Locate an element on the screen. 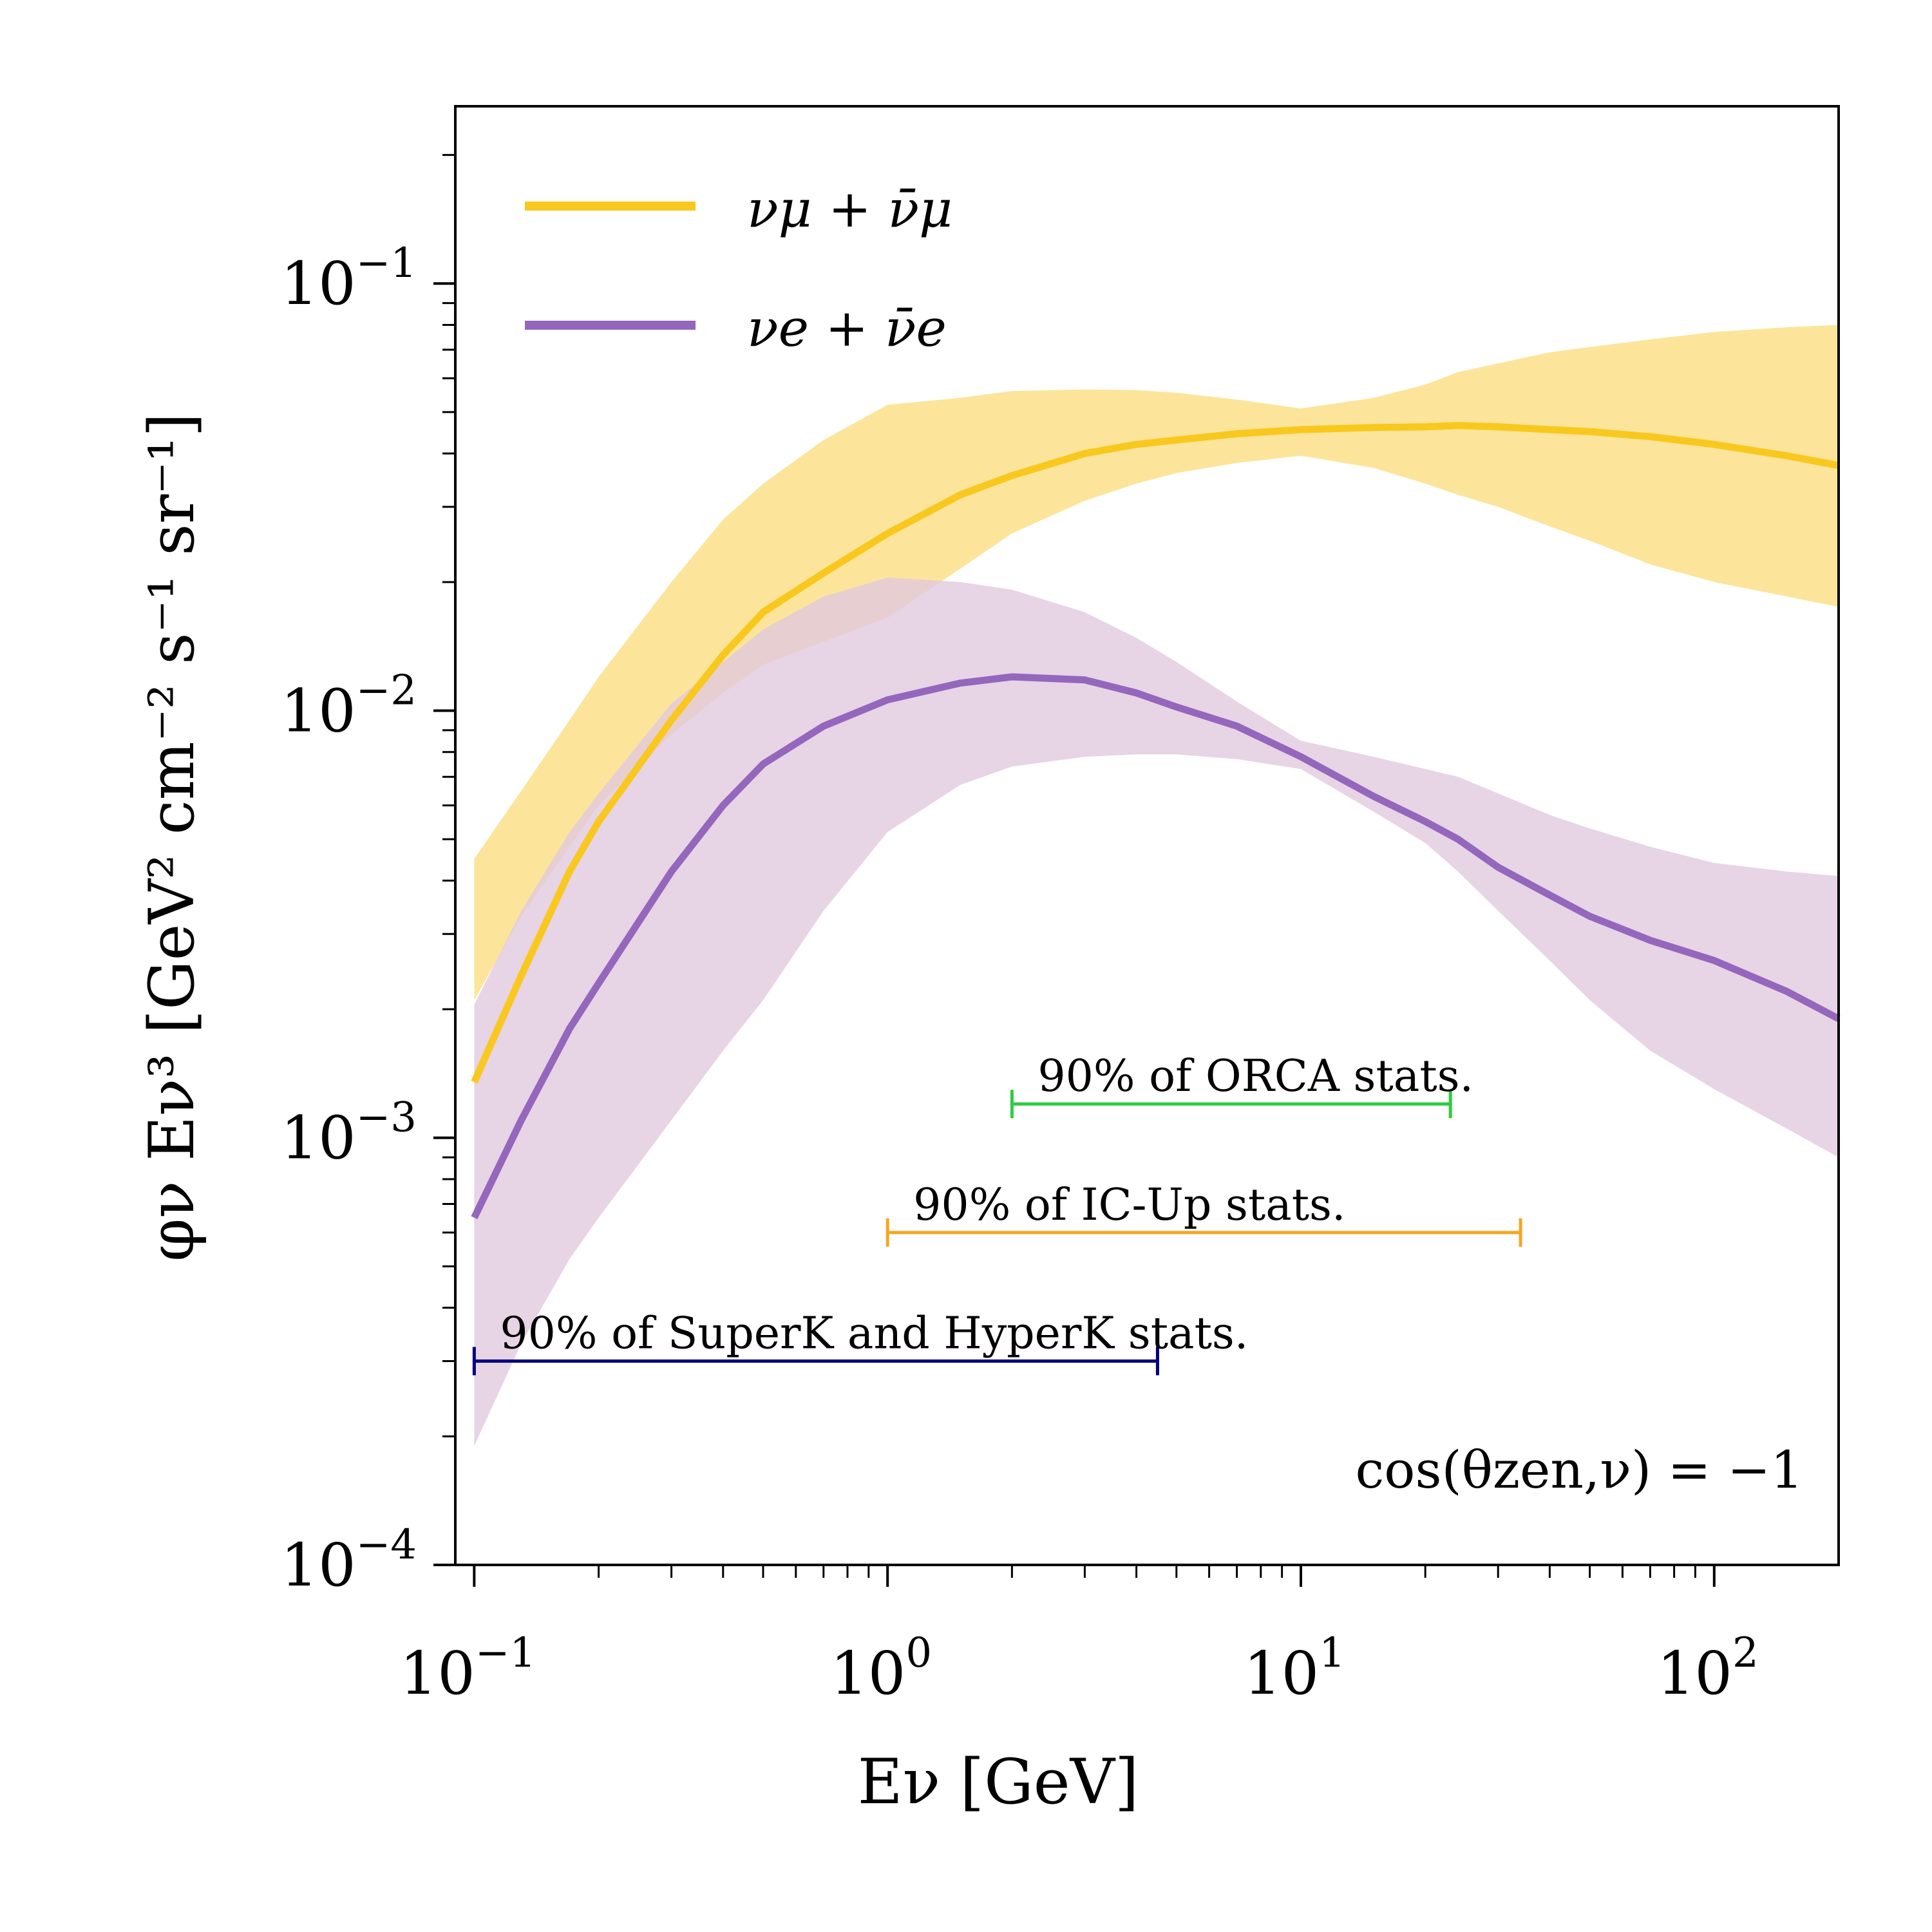 Image resolution: width=1932 pixels, height=1932 pixels. zenith-annotation: cos(θzen,ν) = −1 is located at coordinates (1579, 1470).